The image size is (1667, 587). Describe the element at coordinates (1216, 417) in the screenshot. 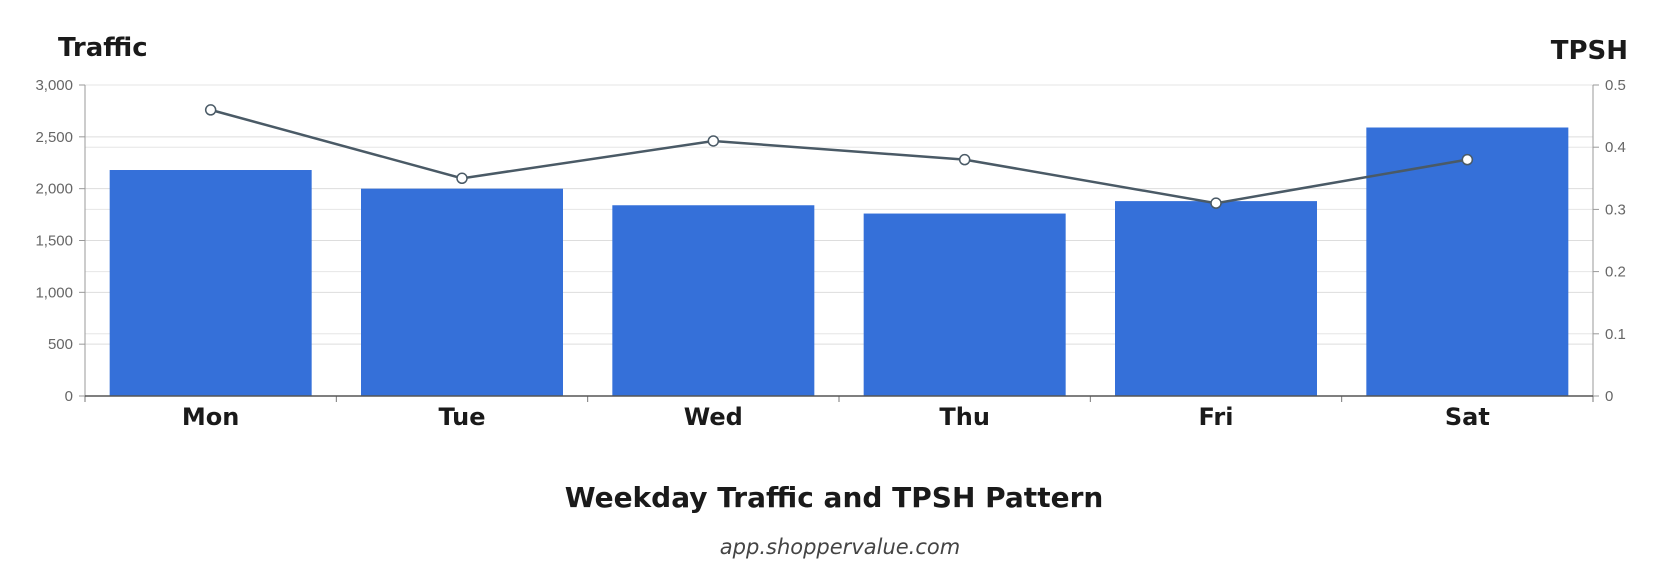

I see `x-category-label: Fri` at that location.